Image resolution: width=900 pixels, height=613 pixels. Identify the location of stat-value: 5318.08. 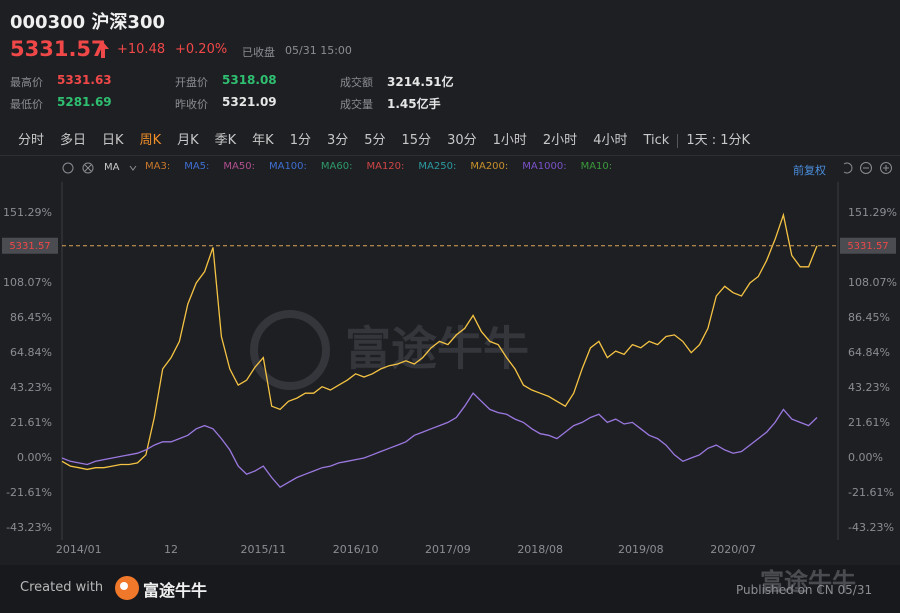
(249, 80).